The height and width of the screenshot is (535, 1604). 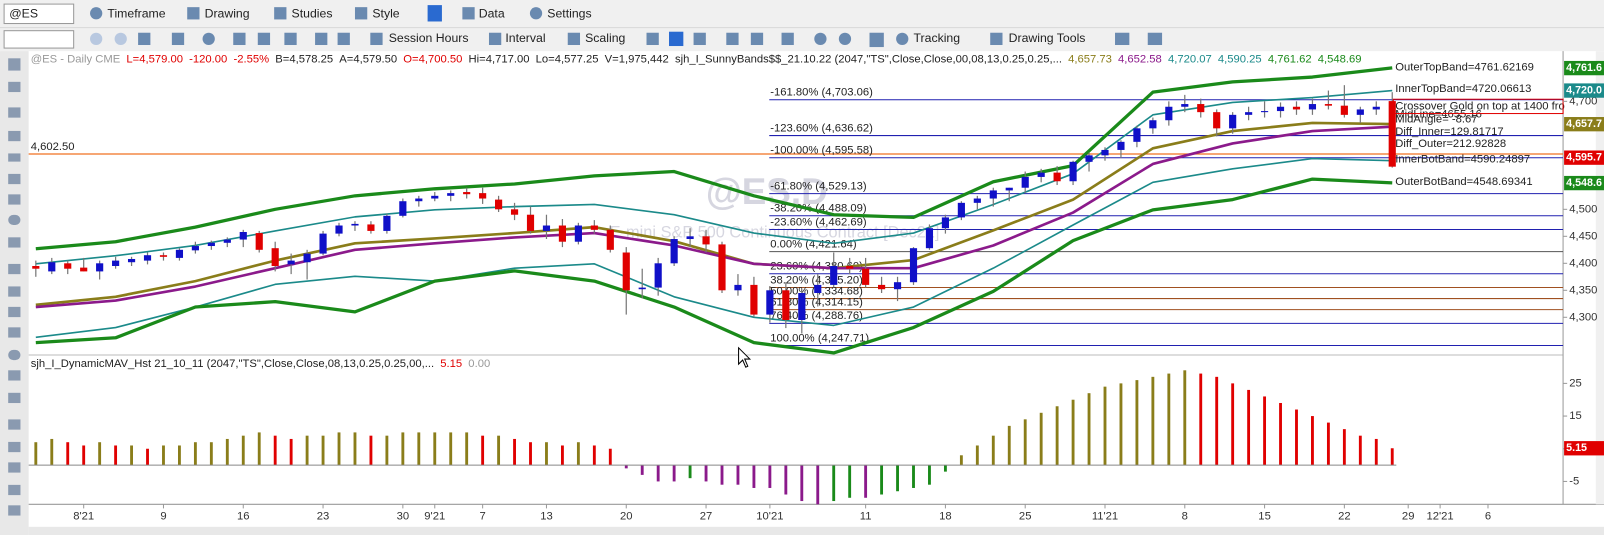 I want to click on menu-item: Style, so click(x=385, y=14).